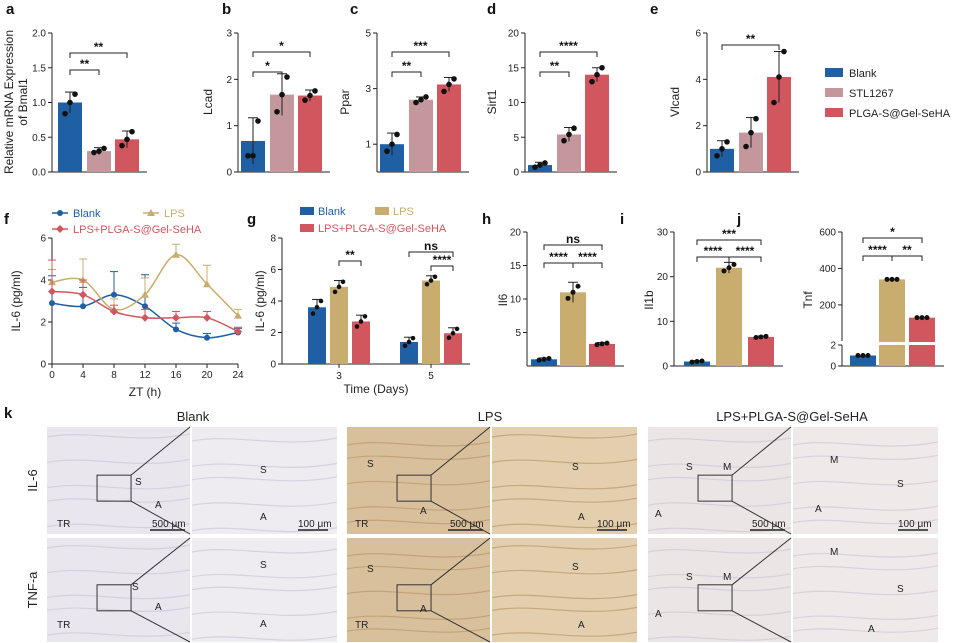  I want to click on panel-i-y-tick-label: 10, so click(663, 322).